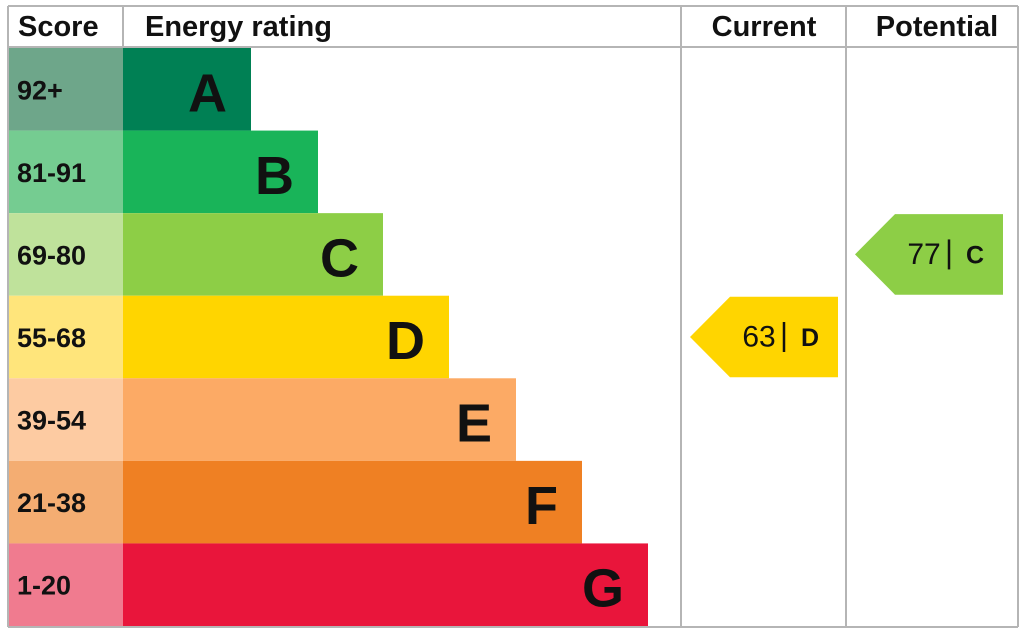 The height and width of the screenshot is (637, 1024). Describe the element at coordinates (51, 503) in the screenshot. I see `score-range: 21-38` at that location.